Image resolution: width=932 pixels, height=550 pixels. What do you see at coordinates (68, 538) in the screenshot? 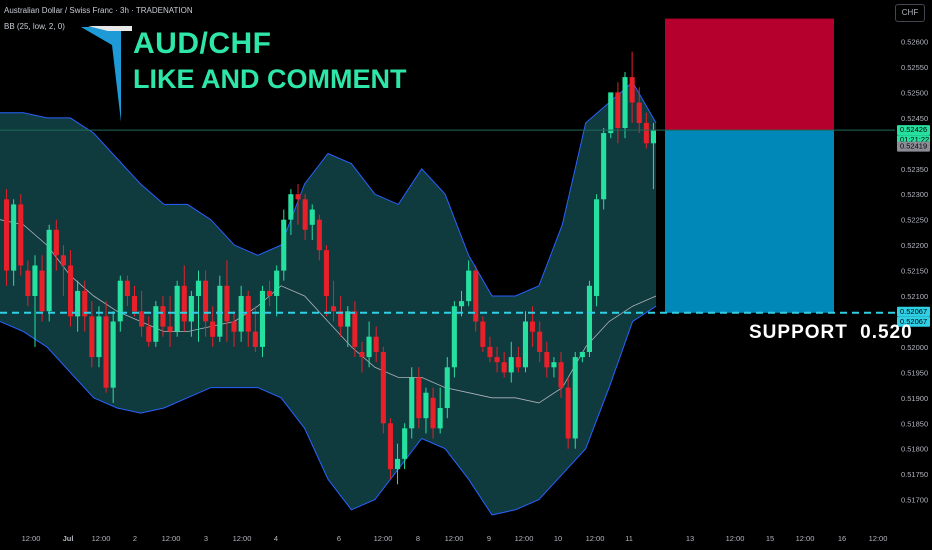
I see `time-tick-label: Jul` at bounding box center [68, 538].